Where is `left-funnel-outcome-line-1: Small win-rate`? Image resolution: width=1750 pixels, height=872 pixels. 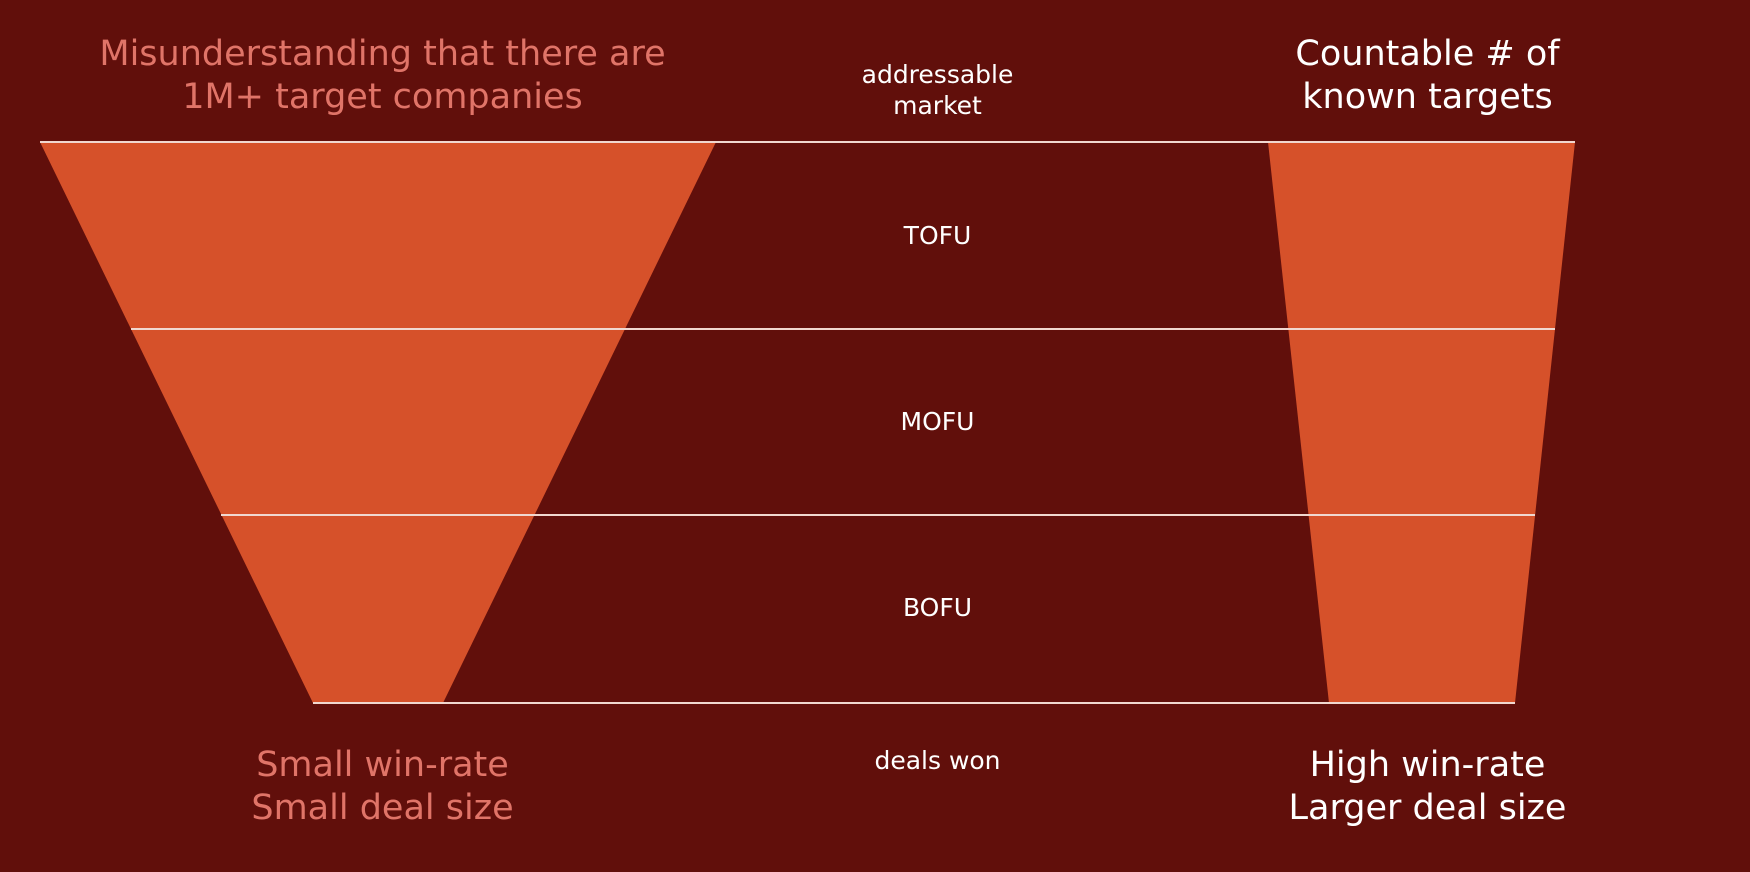
left-funnel-outcome-line-1: Small win-rate is located at coordinates (382, 765).